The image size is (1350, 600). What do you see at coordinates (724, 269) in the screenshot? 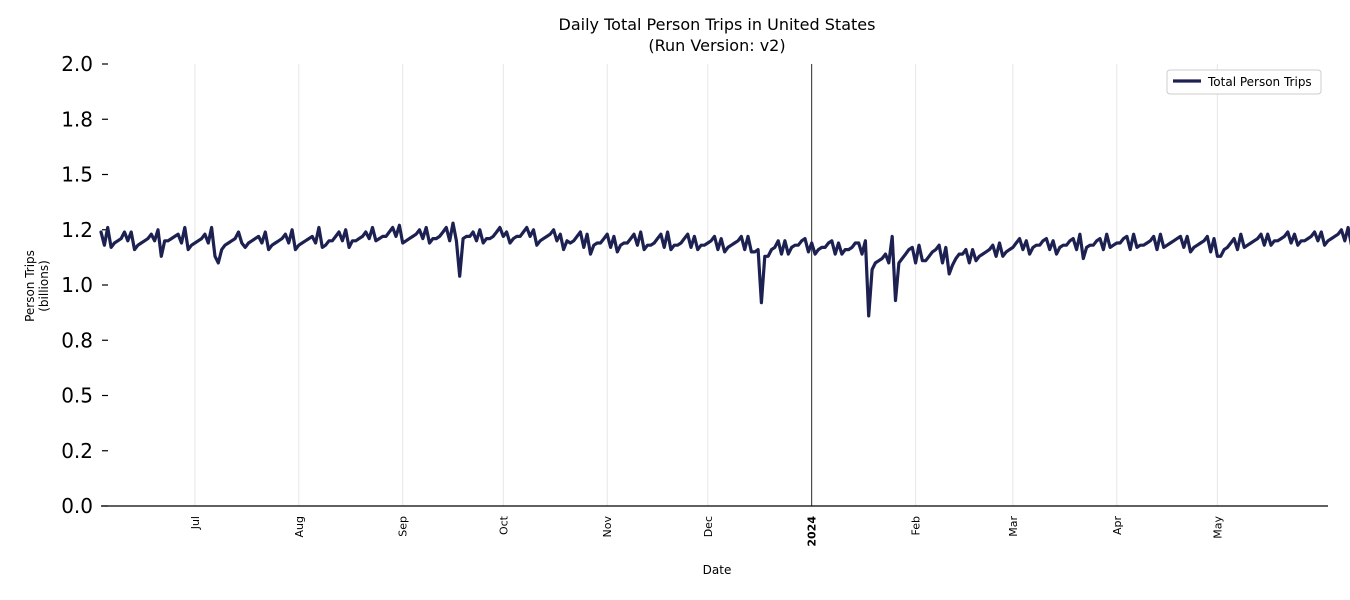
I see `series-line-total-person-trips` at bounding box center [724, 269].